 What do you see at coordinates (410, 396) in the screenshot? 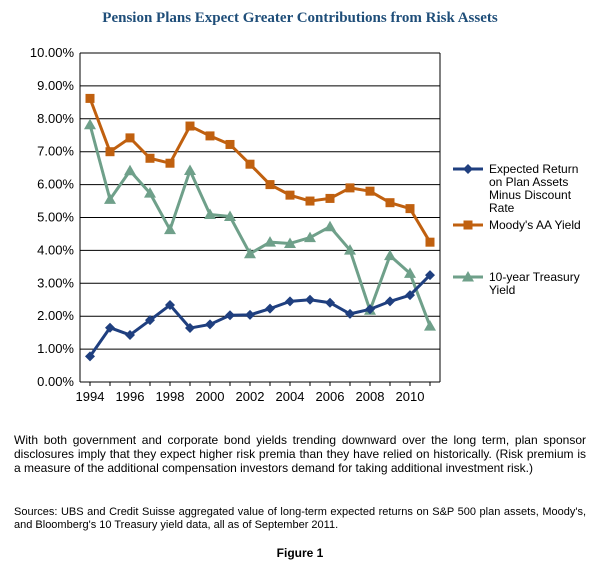
I see `x-tick-label: 2010` at bounding box center [410, 396].